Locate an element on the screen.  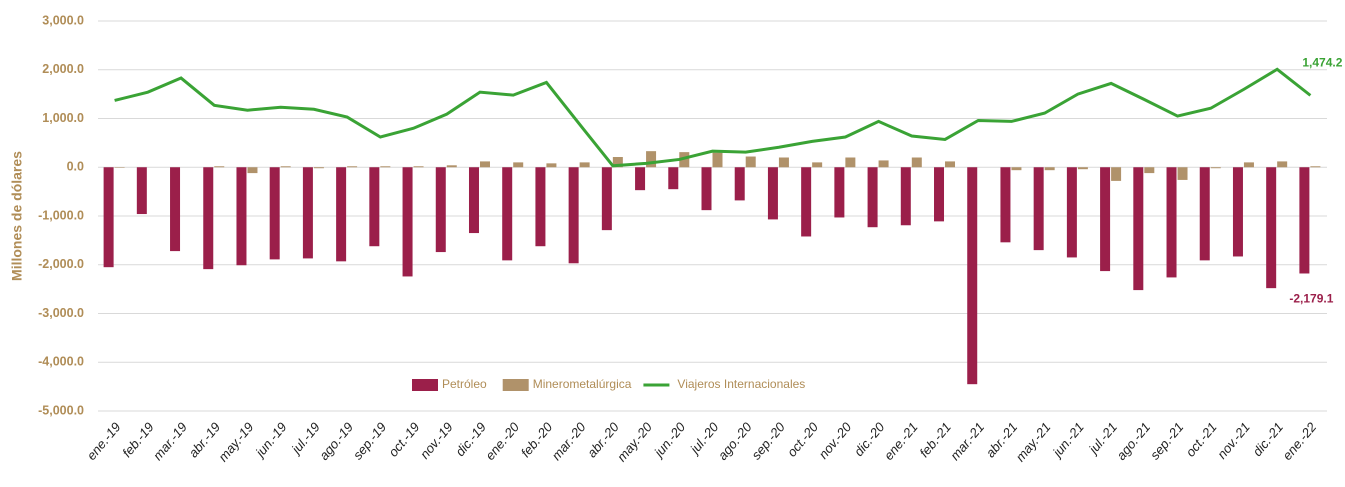
x-tick-label: oct.-21 is located at coordinates (1201, 439).